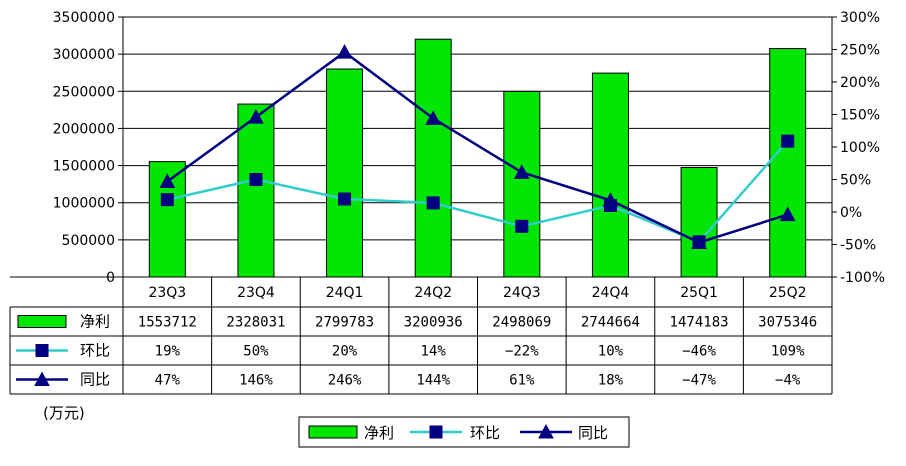  Describe the element at coordinates (345, 173) in the screenshot. I see `bar-24Q1` at that location.